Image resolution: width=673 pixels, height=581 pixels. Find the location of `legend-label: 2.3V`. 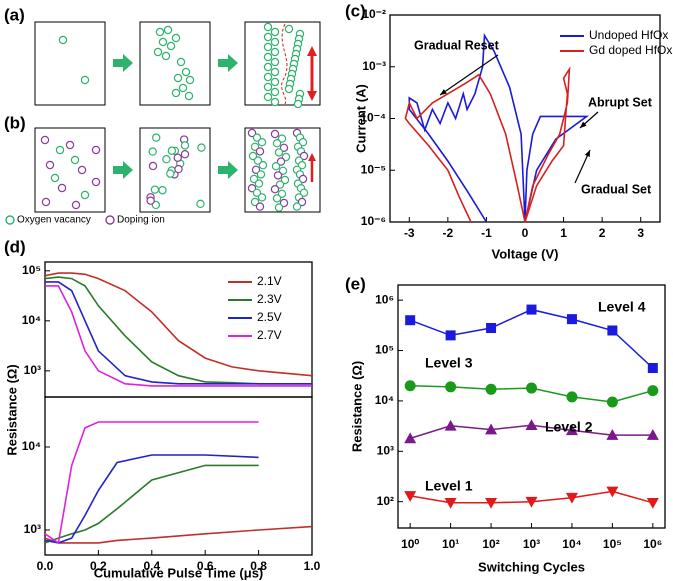

legend-label: 2.3V is located at coordinates (269, 299).